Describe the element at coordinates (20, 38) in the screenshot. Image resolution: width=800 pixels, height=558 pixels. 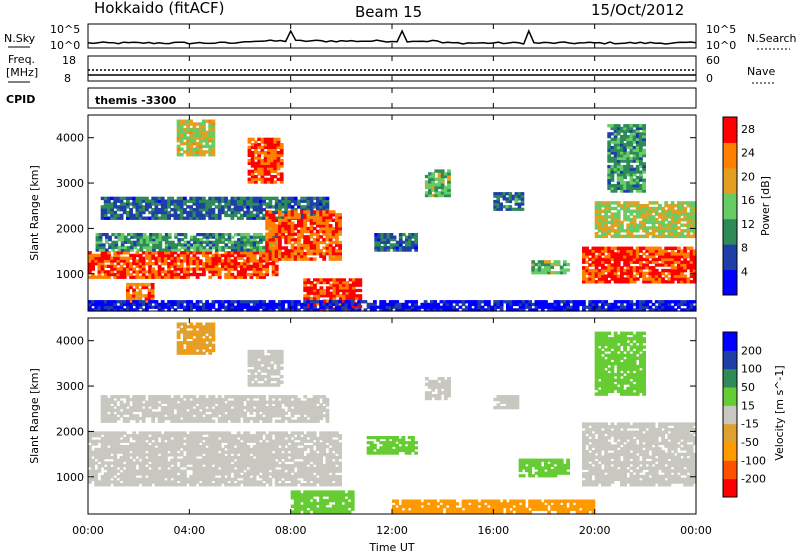
I see `nsky-label: N.Sky` at that location.